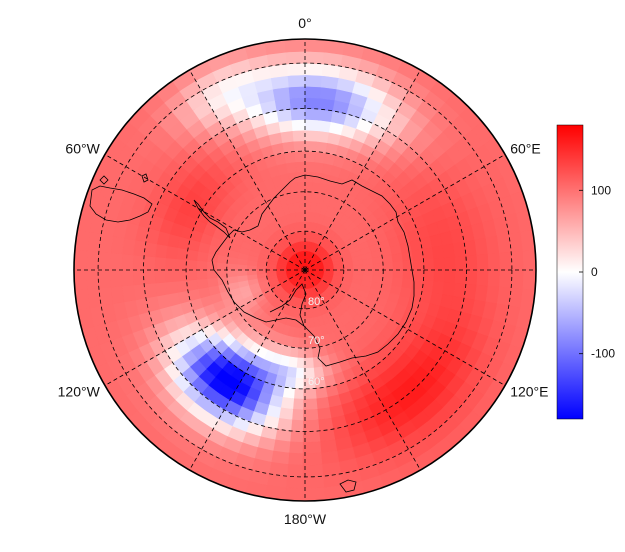 Image resolution: width=625 pixels, height=552 pixels. What do you see at coordinates (79, 392) in the screenshot?
I see `longitude-label: 120°W` at bounding box center [79, 392].